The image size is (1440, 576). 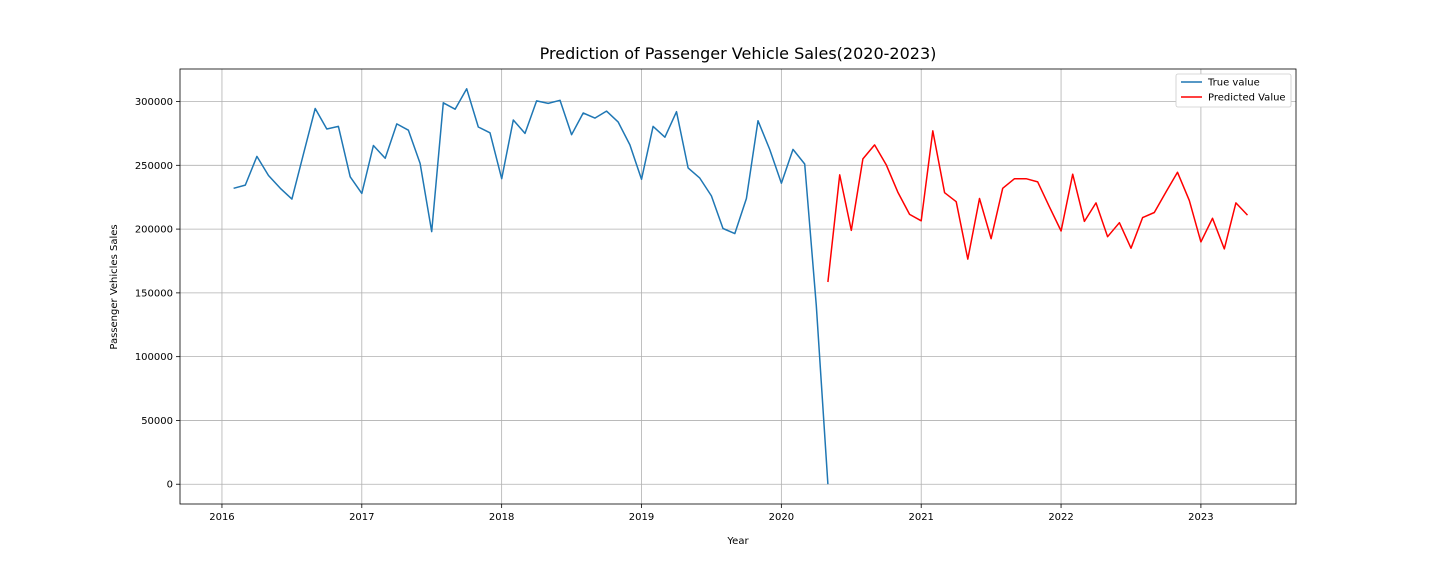 What do you see at coordinates (154, 230) in the screenshot?
I see `y-tick-label: 200000` at bounding box center [154, 230].